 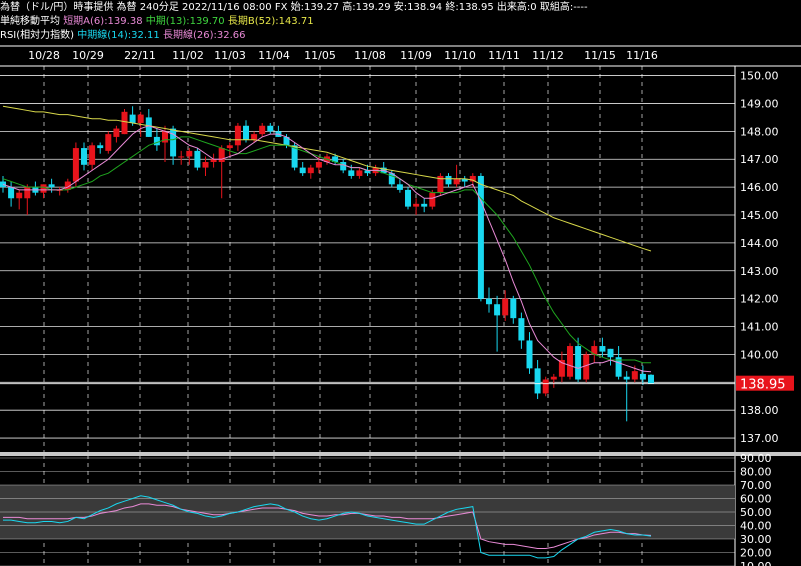 I want to click on price-tick-label: 146.00, so click(x=759, y=187).